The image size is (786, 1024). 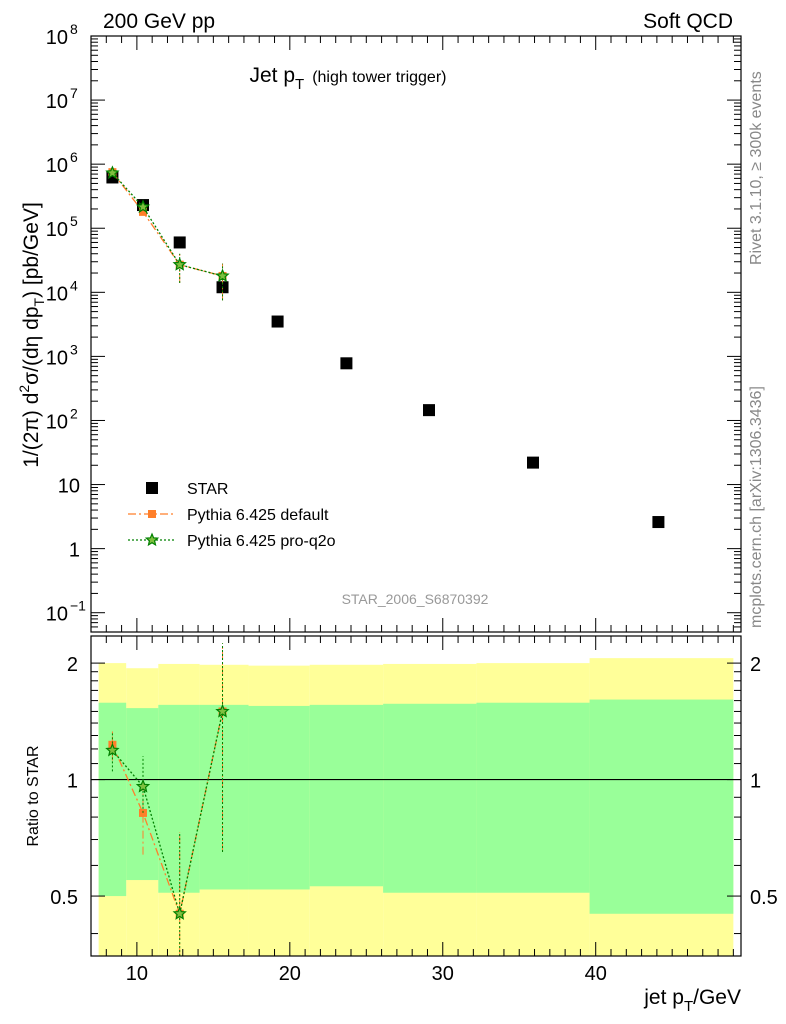 I want to click on y-tick-exponent: 6, so click(x=74, y=157).